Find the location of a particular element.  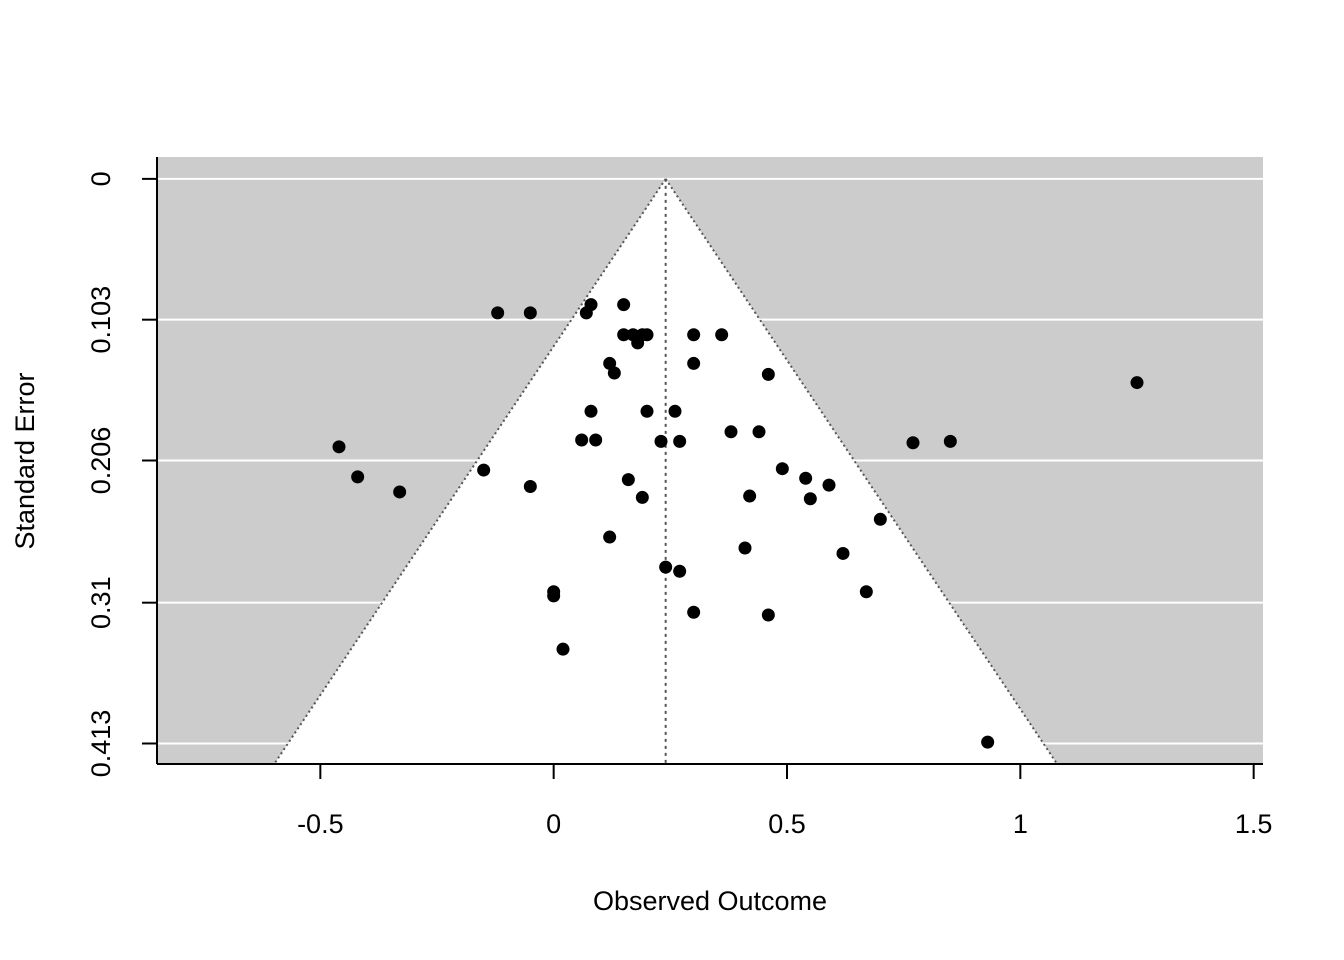

x-tick-label: 0.5 is located at coordinates (787, 824).